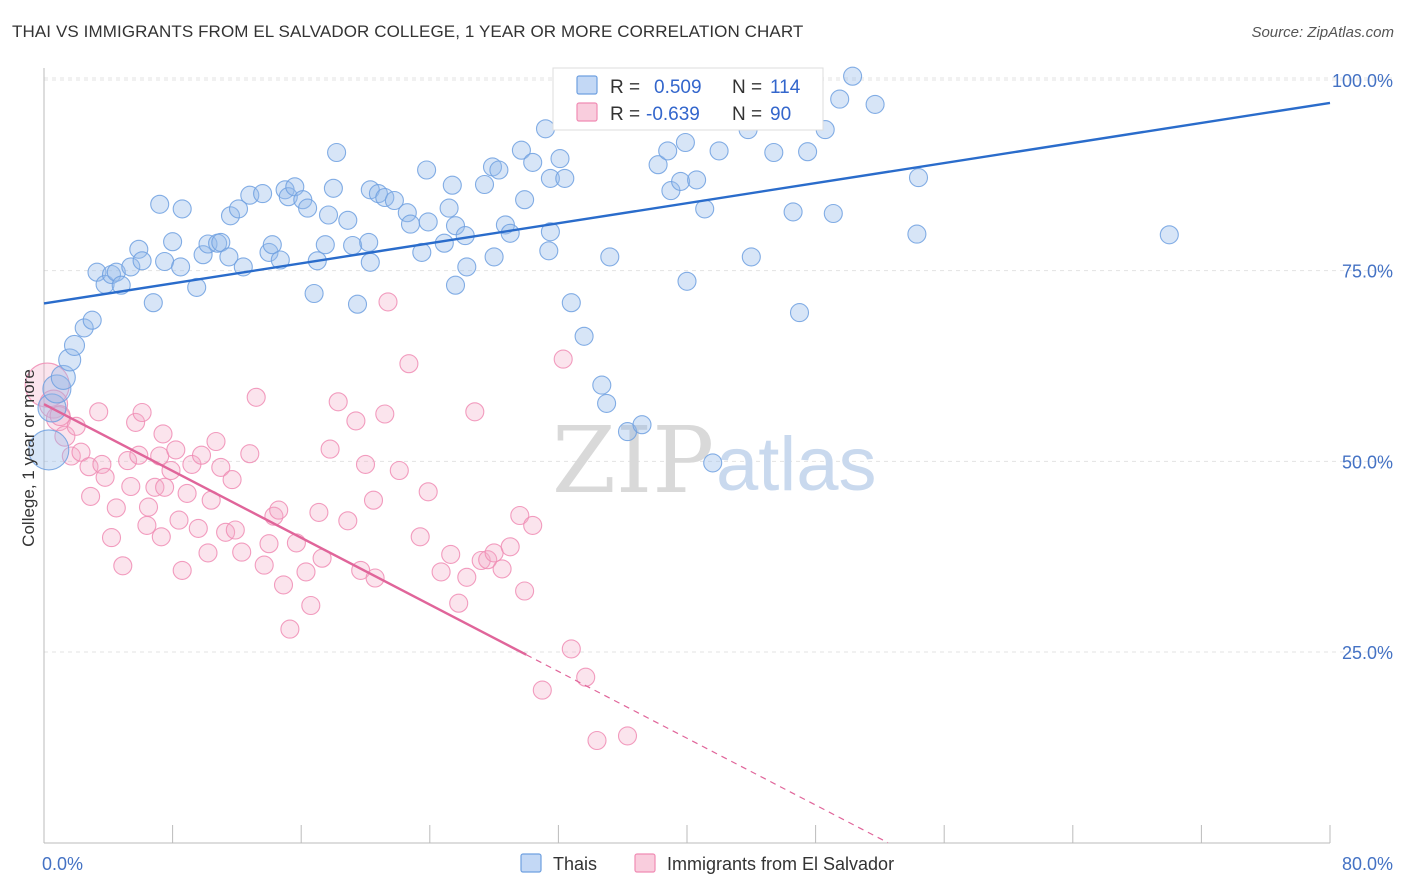  I want to click on y-axis-title: College, 1 year or more, so click(28, 458).